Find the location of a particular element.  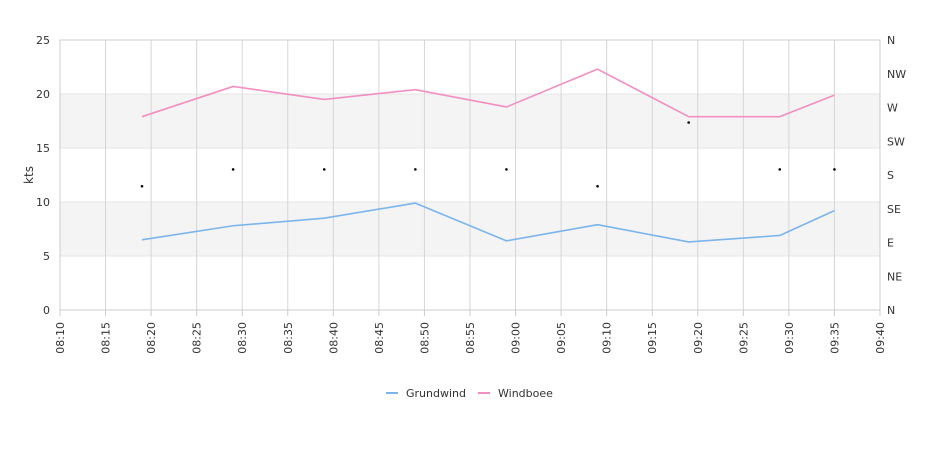

x-tick-label: 08:35 is located at coordinates (288, 338).